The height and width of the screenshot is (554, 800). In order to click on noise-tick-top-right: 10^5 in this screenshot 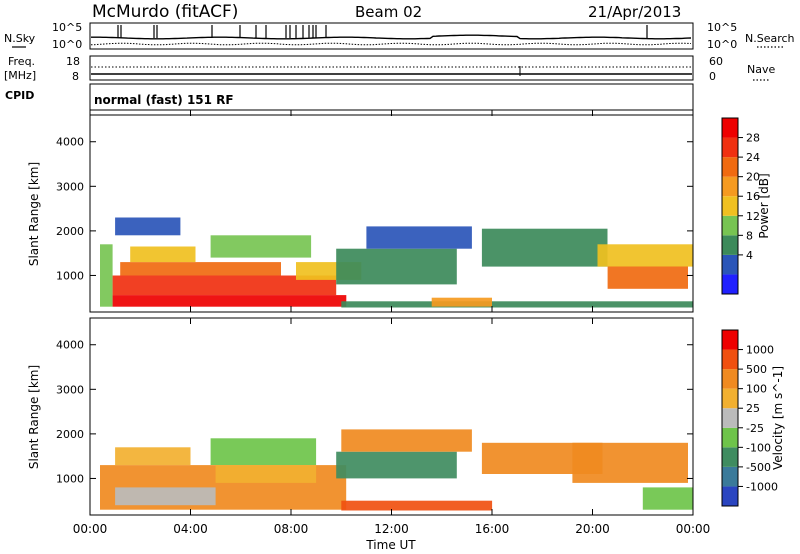, I will do `click(722, 27)`.